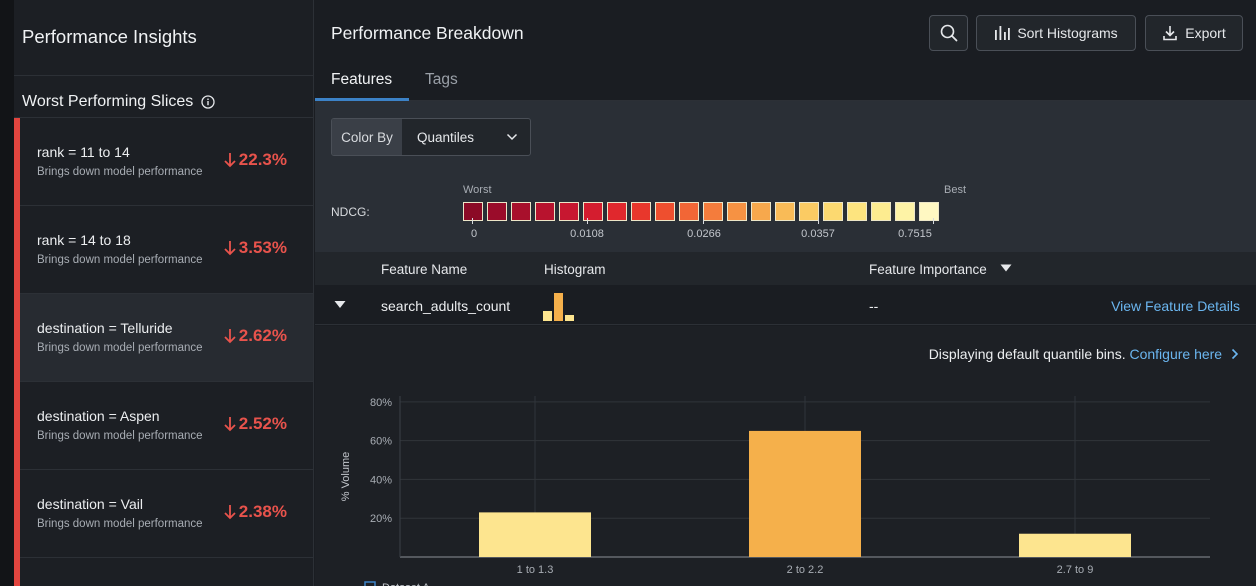 This screenshot has width=1256, height=586. I want to click on feature-name: search_adults_count, so click(446, 306).